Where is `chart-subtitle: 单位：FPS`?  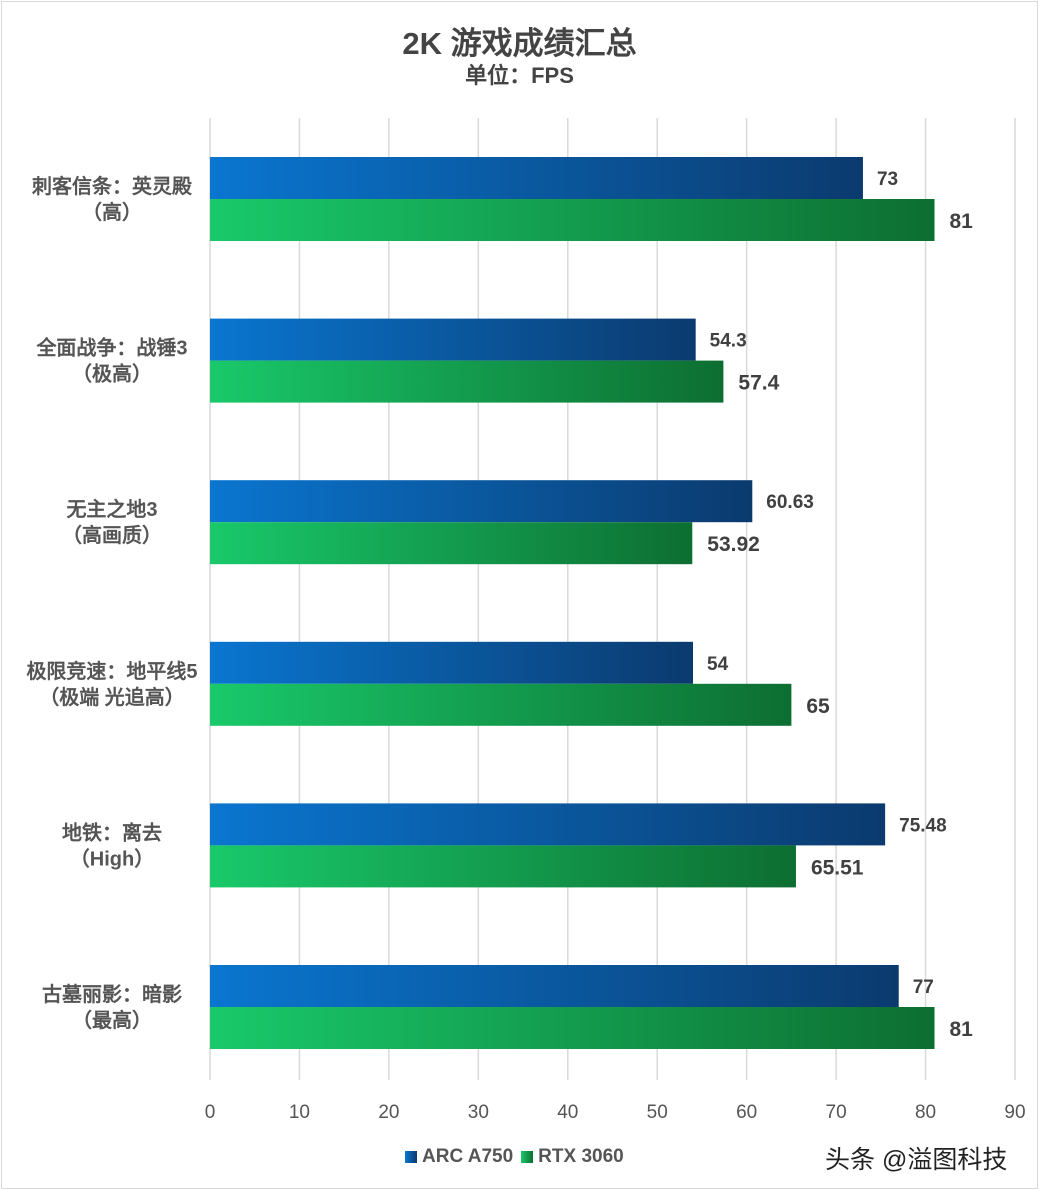
chart-subtitle: 单位：FPS is located at coordinates (519, 75).